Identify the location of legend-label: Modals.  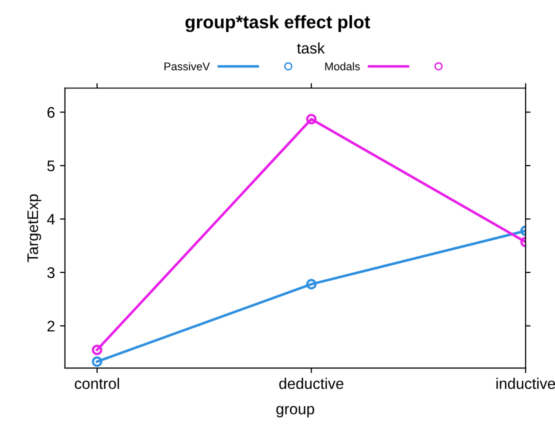
(342, 66).